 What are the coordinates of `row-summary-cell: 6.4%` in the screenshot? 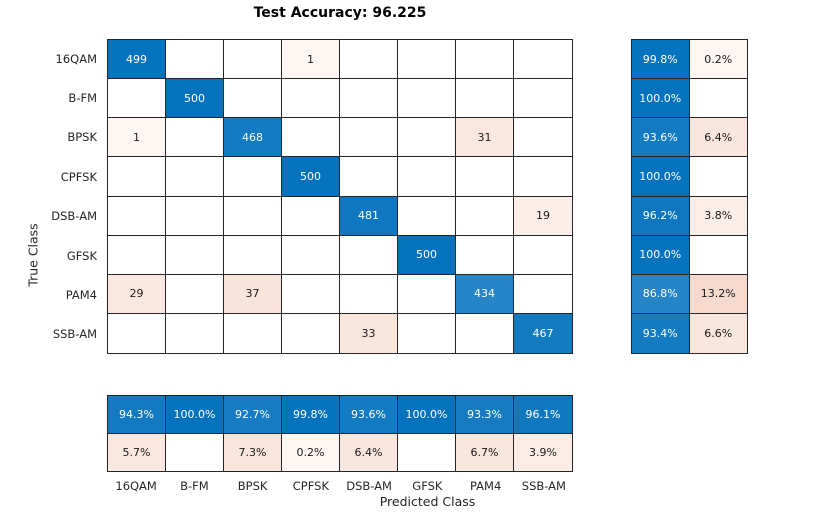 It's located at (718, 138).